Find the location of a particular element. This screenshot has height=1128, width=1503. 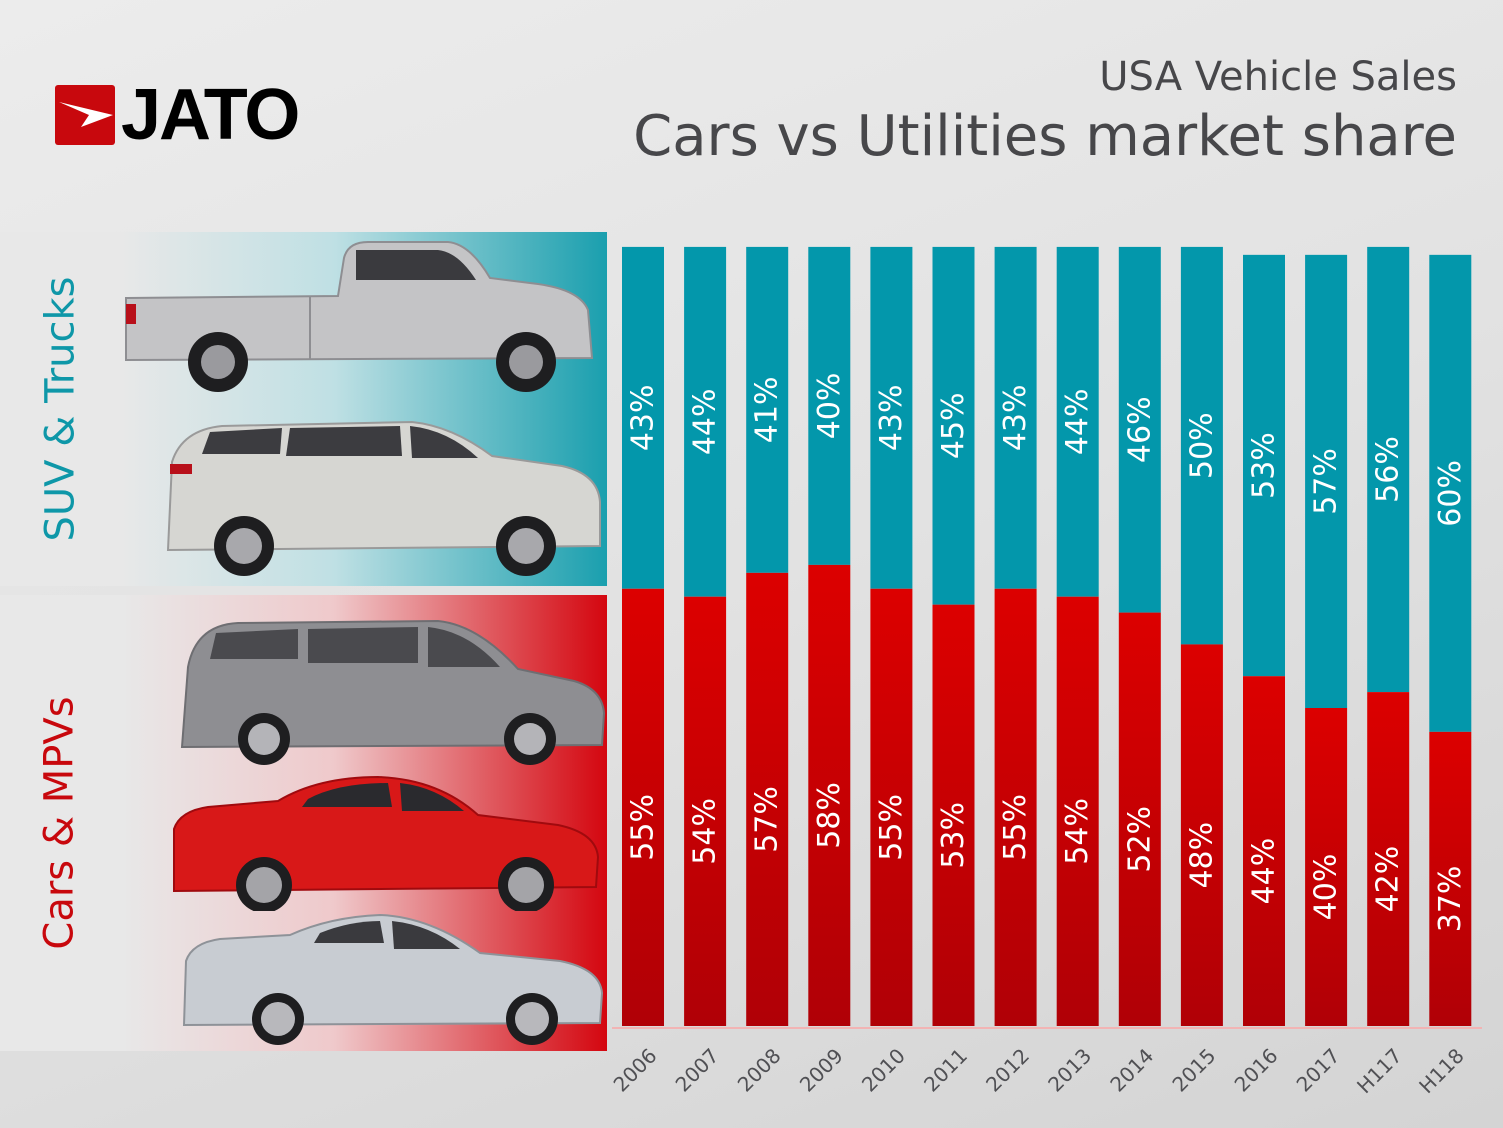

bar-cars-2013 is located at coordinates (1077, 811).